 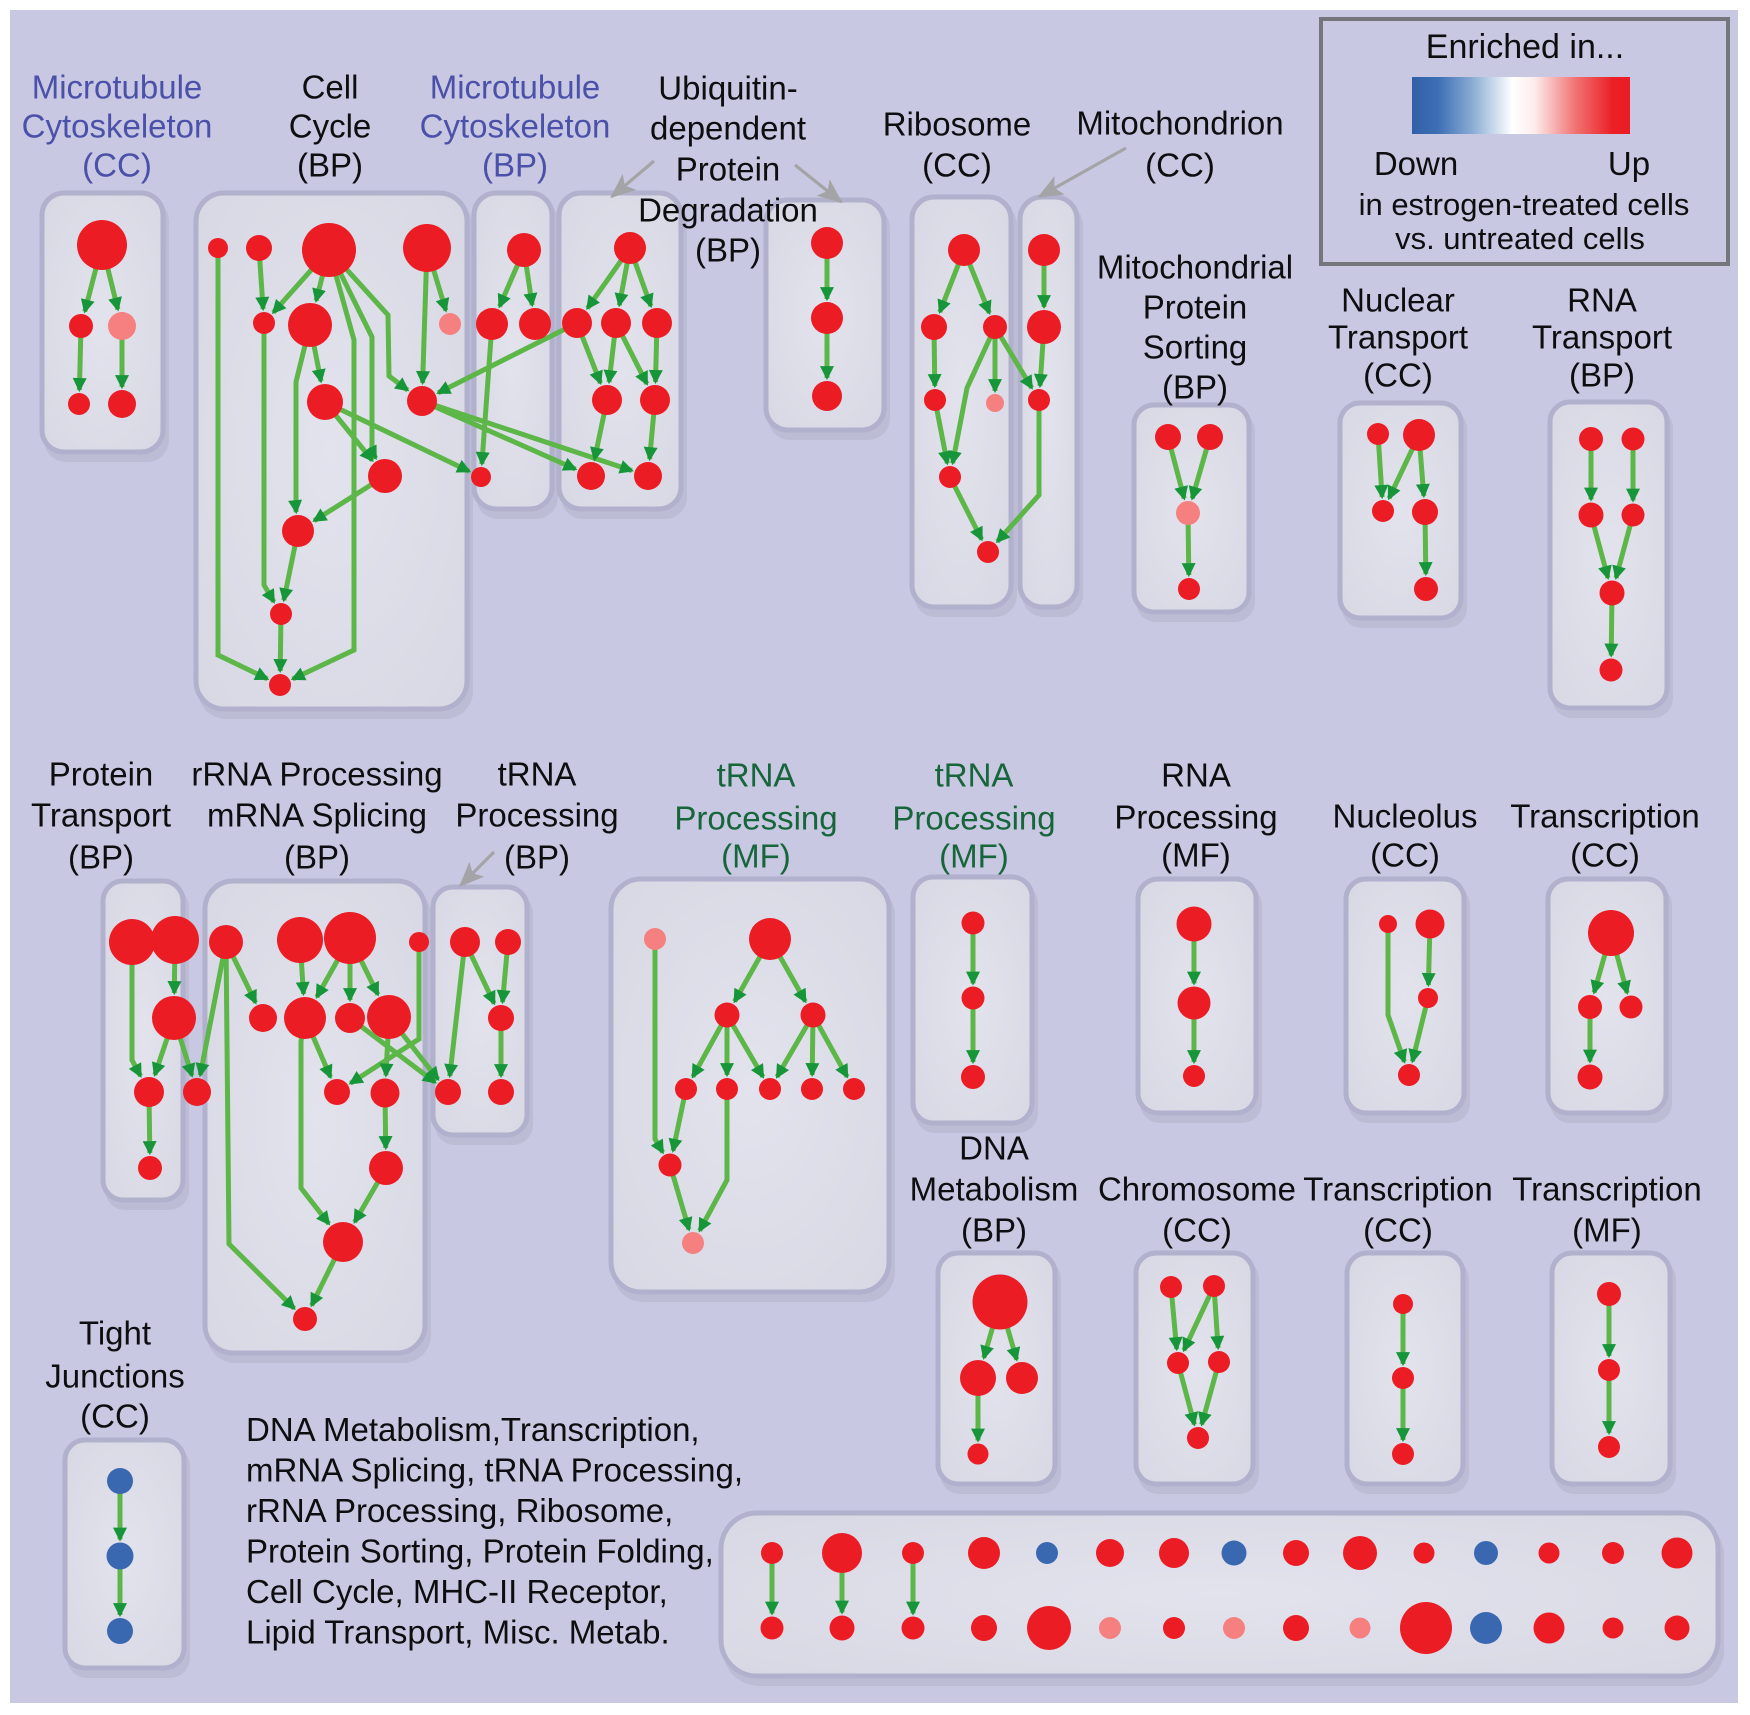 I want to click on svg-text: dependent, so click(x=728, y=128).